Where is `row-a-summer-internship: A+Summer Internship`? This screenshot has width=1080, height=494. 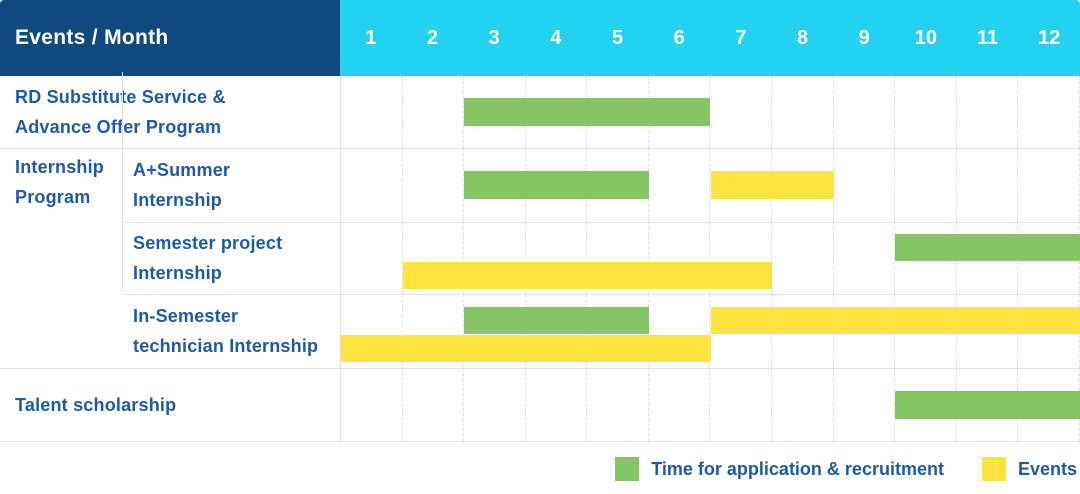 row-a-summer-internship: A+Summer Internship is located at coordinates (540, 185).